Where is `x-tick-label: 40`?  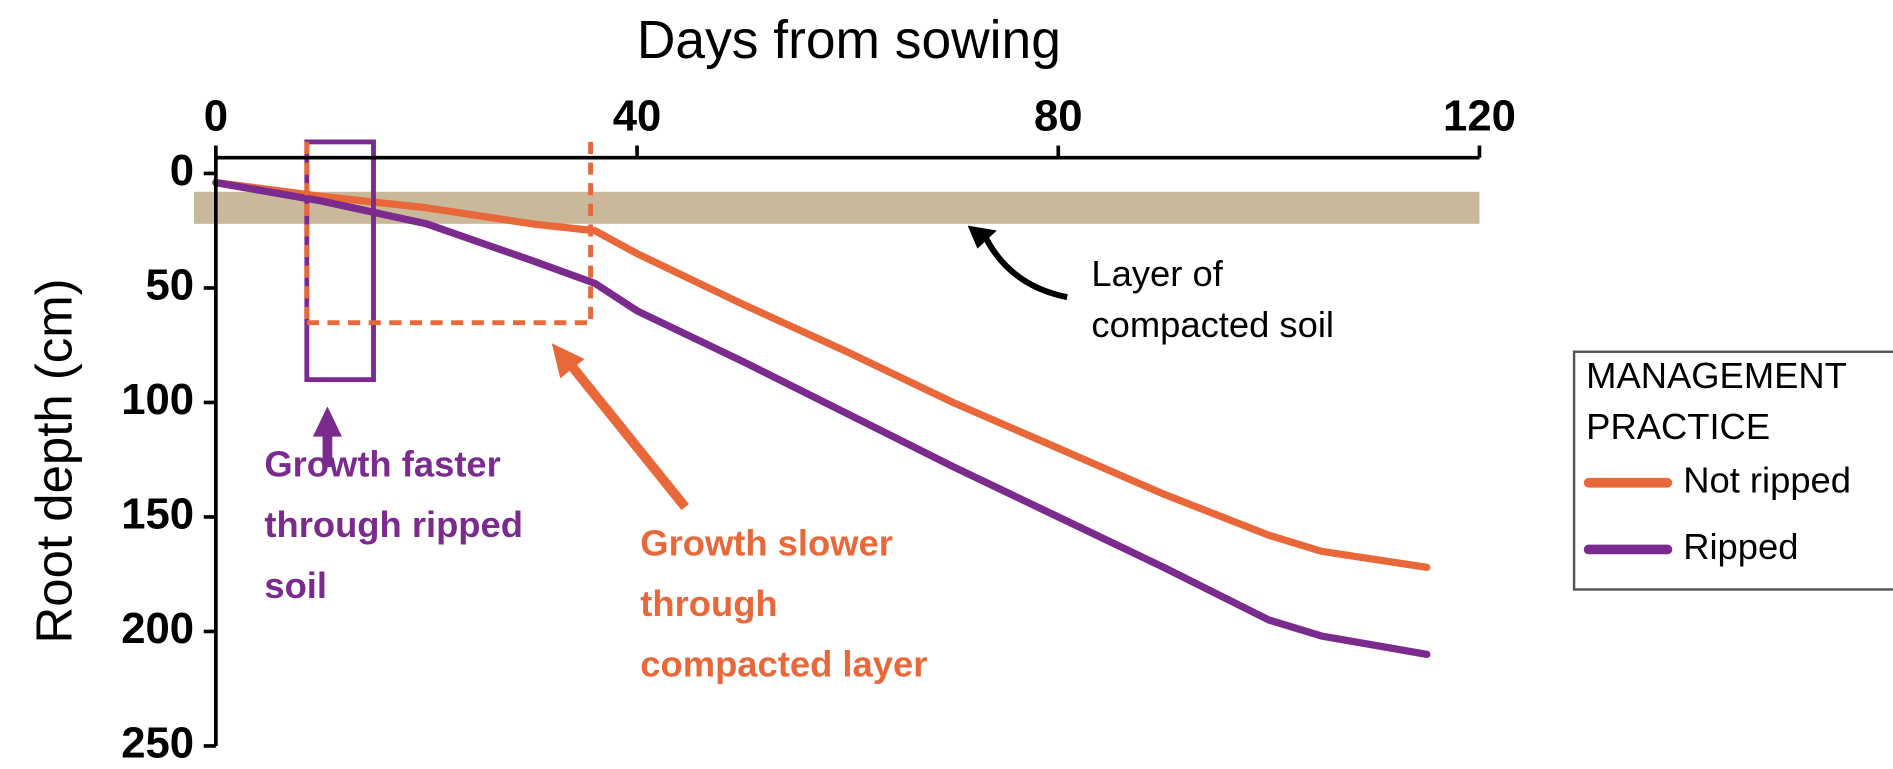 x-tick-label: 40 is located at coordinates (637, 115).